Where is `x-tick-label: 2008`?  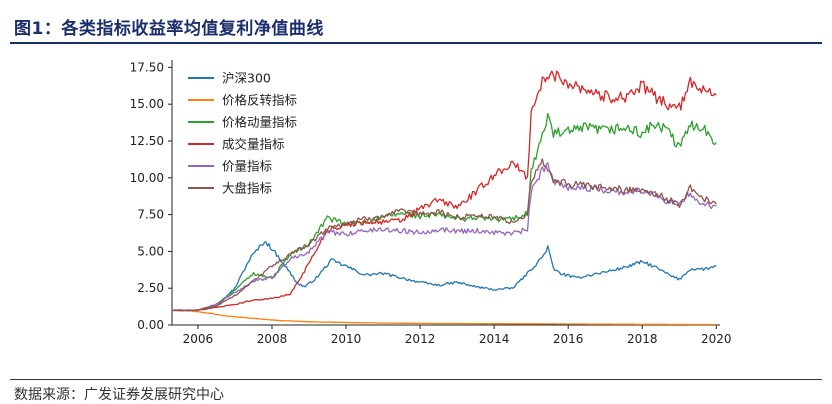
x-tick-label: 2008 is located at coordinates (272, 339).